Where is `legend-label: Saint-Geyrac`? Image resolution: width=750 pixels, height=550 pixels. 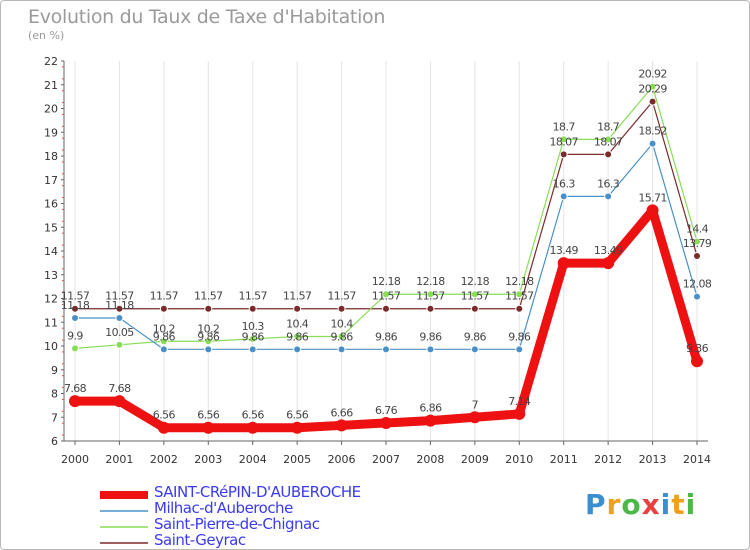 legend-label: Saint-Geyrac is located at coordinates (200, 540).